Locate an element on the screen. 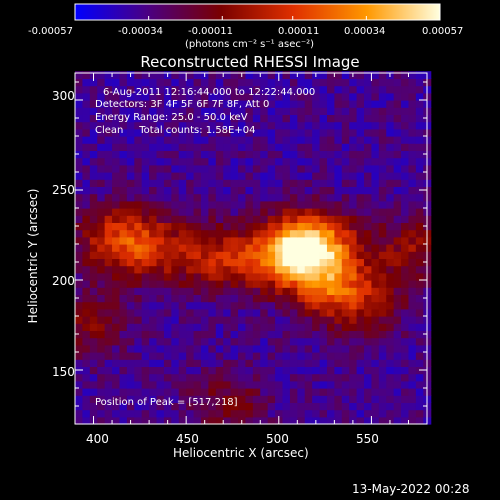 The width and height of the screenshot is (500, 500). x-axis-label: Heliocentric X (arcsec) is located at coordinates (241, 453).